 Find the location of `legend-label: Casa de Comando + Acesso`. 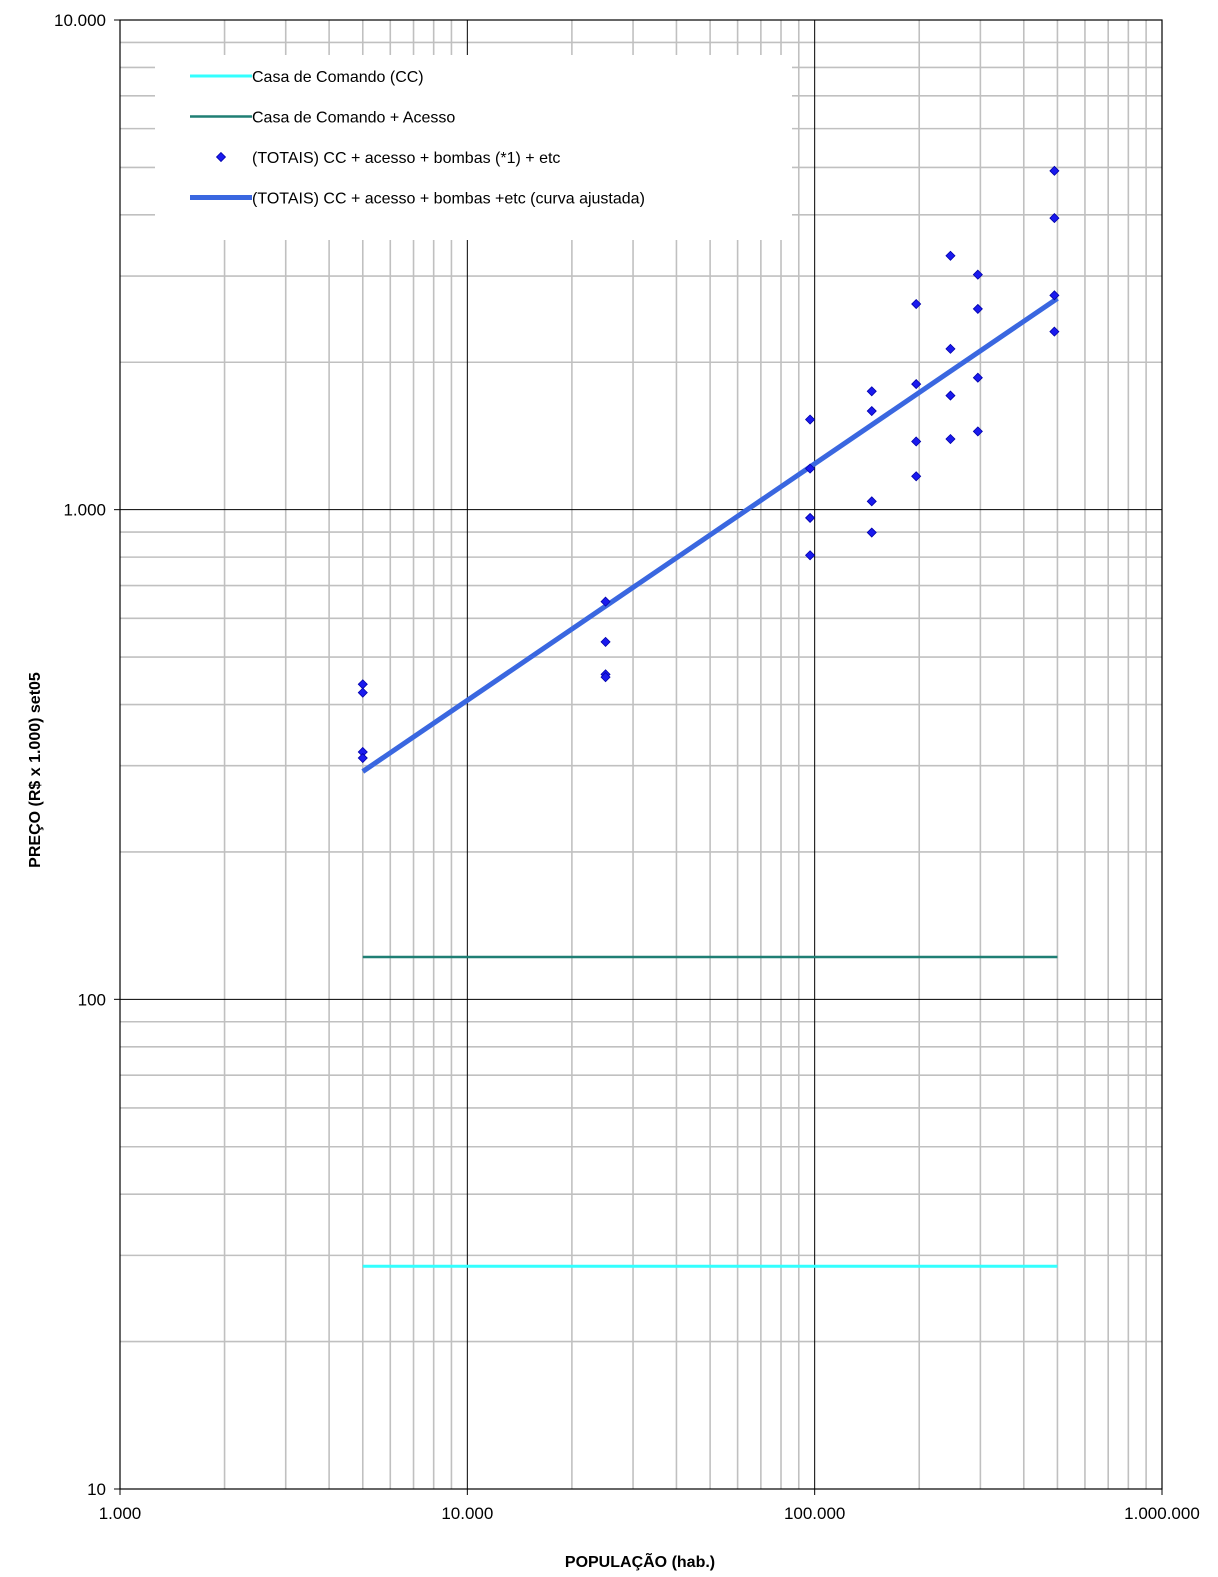

legend-label: Casa de Comando + Acesso is located at coordinates (353, 118).